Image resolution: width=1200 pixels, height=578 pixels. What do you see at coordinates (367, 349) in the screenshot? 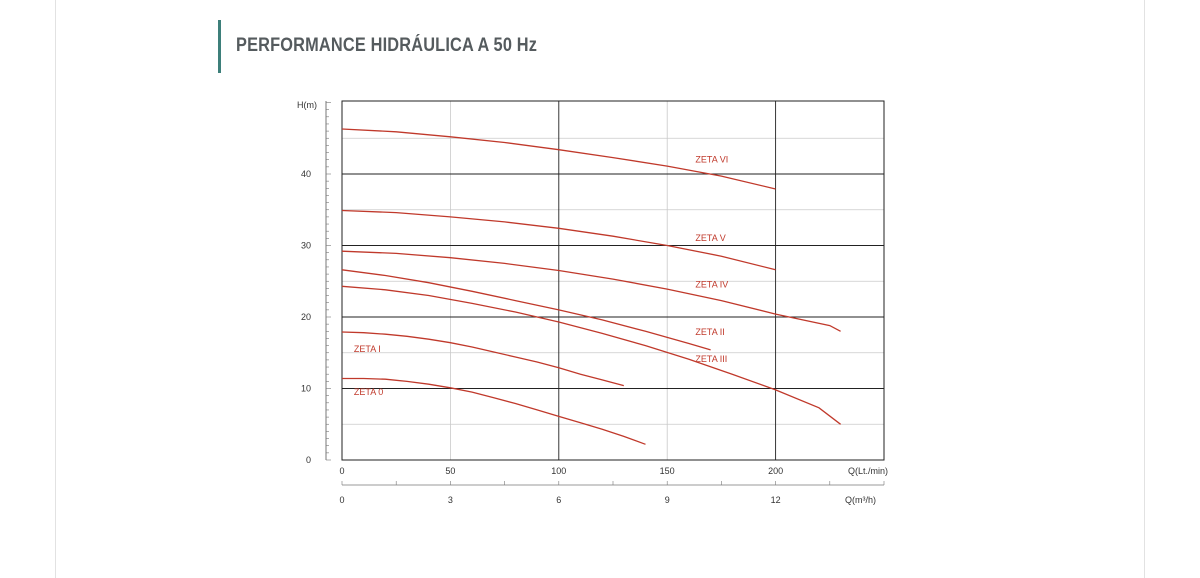
I see `series-label-zeta-i: ZETA I` at bounding box center [367, 349].